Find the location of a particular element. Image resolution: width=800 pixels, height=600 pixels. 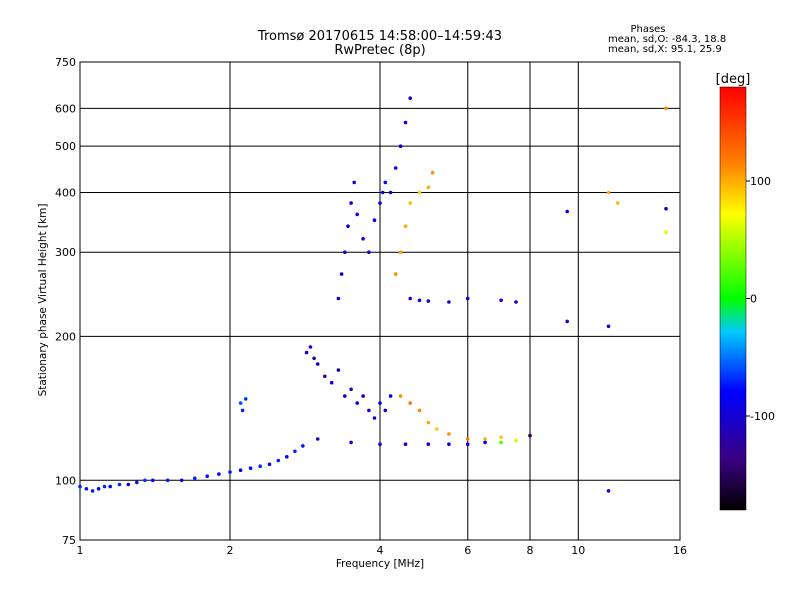

x-tick-label: 2 is located at coordinates (230, 550).